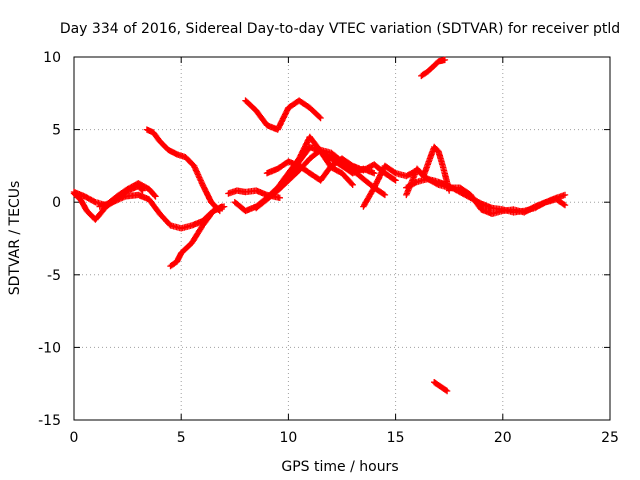  I want to click on y-tick-label: 10, so click(52, 58).